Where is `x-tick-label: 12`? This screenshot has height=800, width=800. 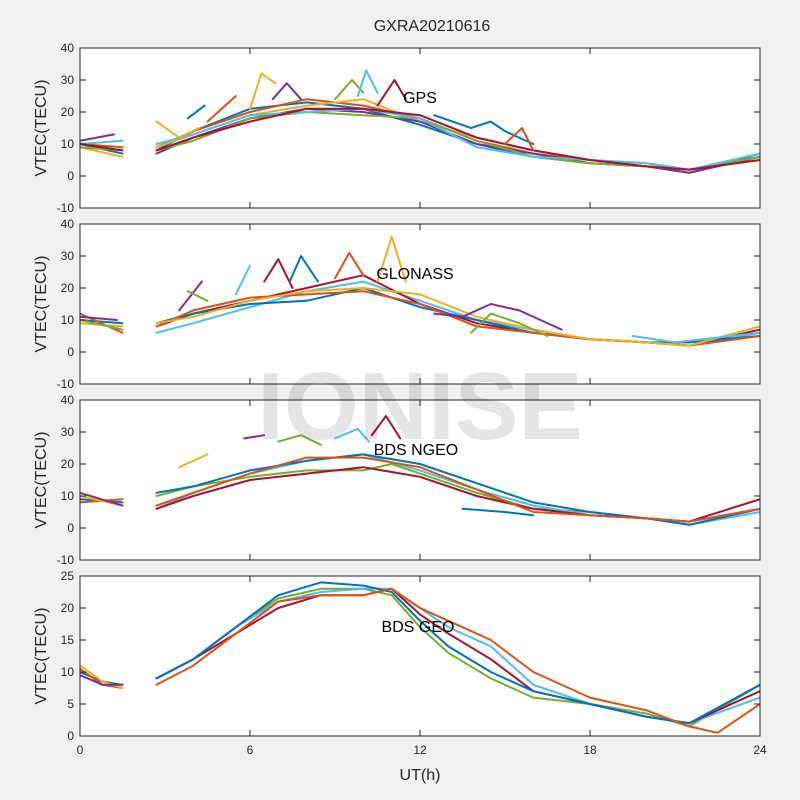 x-tick-label: 12 is located at coordinates (420, 750).